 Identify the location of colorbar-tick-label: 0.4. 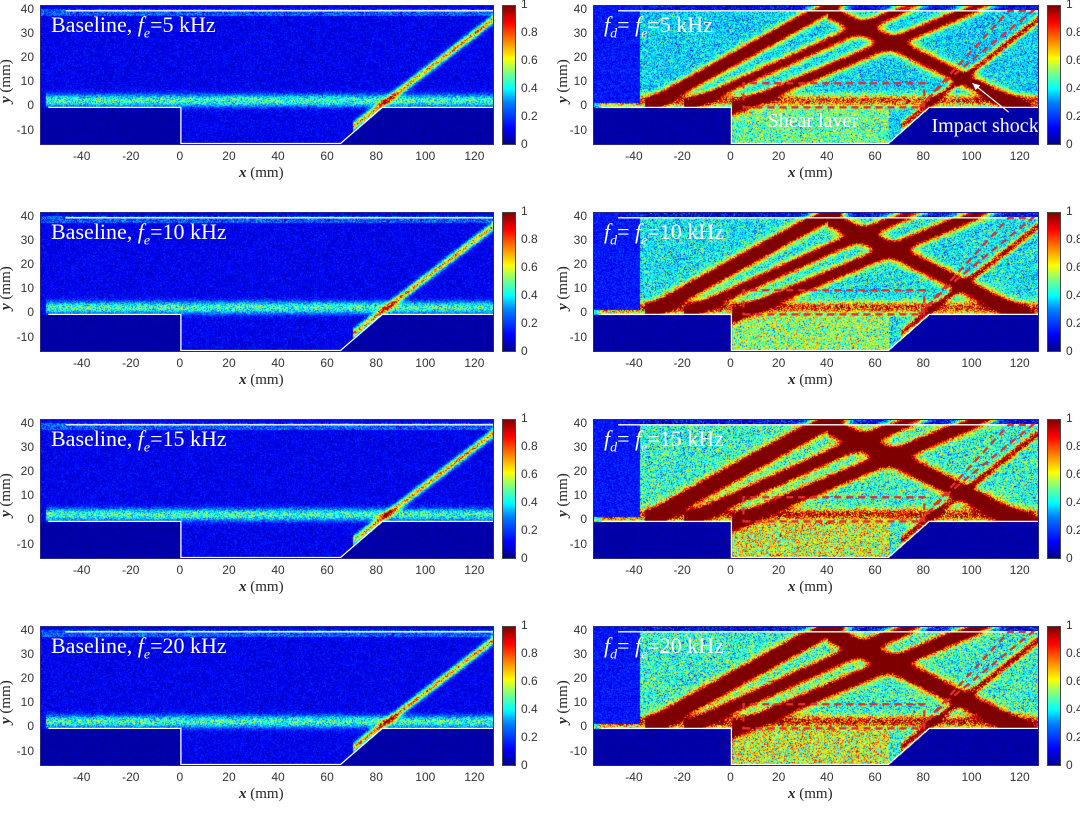
(529, 709).